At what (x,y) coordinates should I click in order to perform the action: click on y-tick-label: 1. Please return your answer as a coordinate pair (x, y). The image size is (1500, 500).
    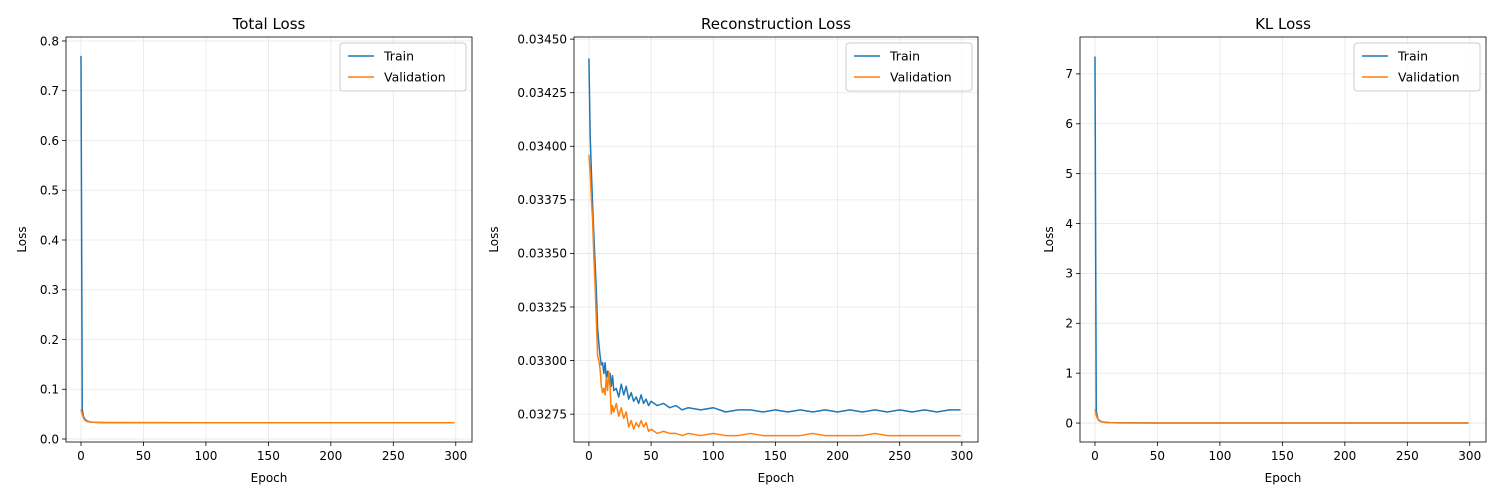
    Looking at the image, I should click on (1069, 373).